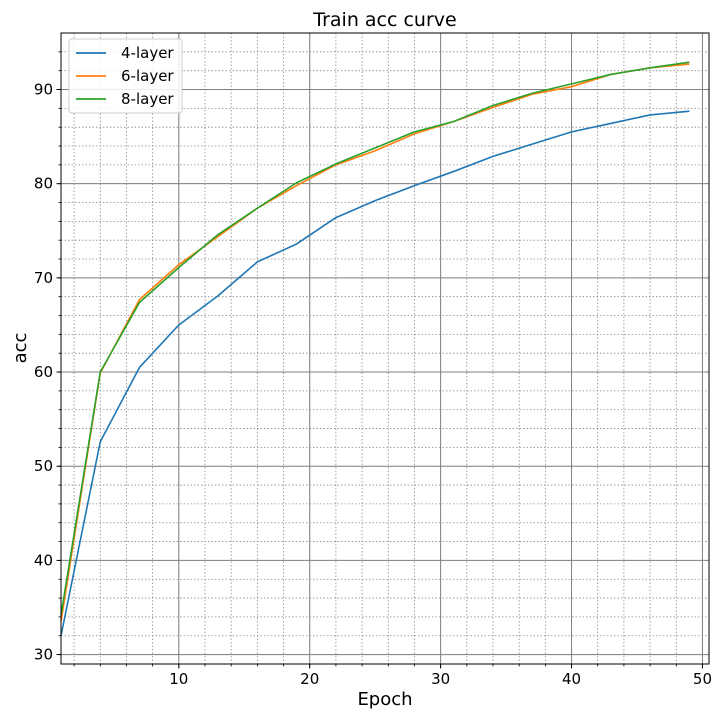  What do you see at coordinates (384, 20) in the screenshot?
I see `chart-title: Train acc curve` at bounding box center [384, 20].